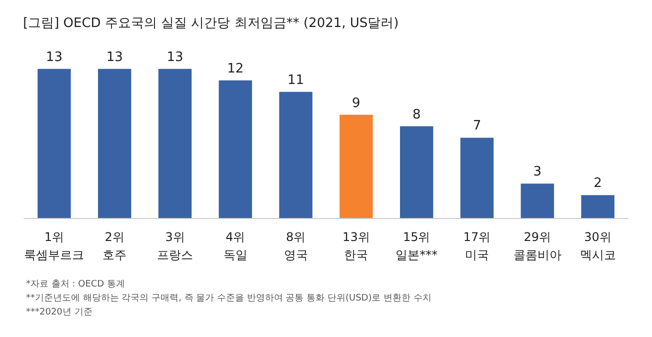  What do you see at coordinates (296, 246) in the screenshot?
I see `x-tick-label: 8위 영국` at bounding box center [296, 246].